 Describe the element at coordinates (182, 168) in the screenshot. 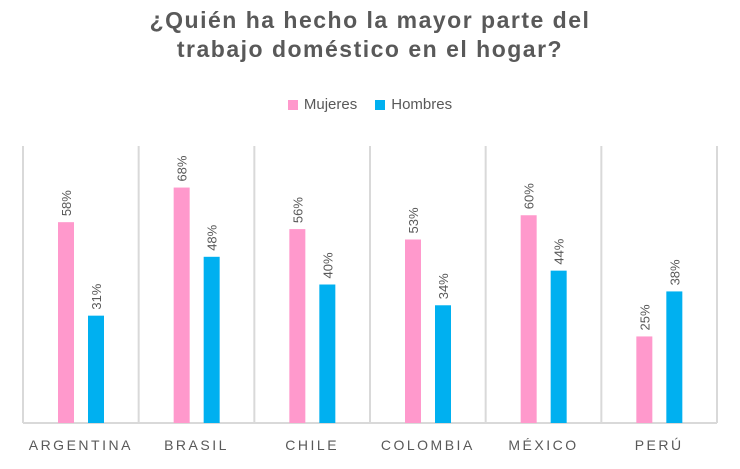

I see `data-label: 68%` at that location.